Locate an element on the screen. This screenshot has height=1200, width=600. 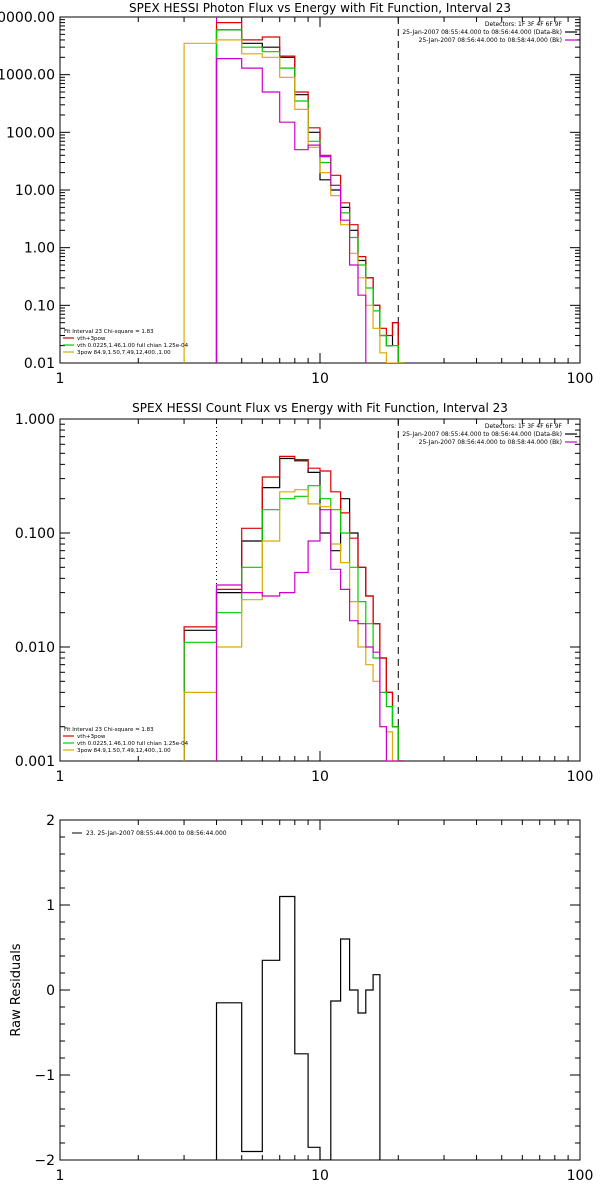
y-tick-label: 1.000 is located at coordinates (35, 420).